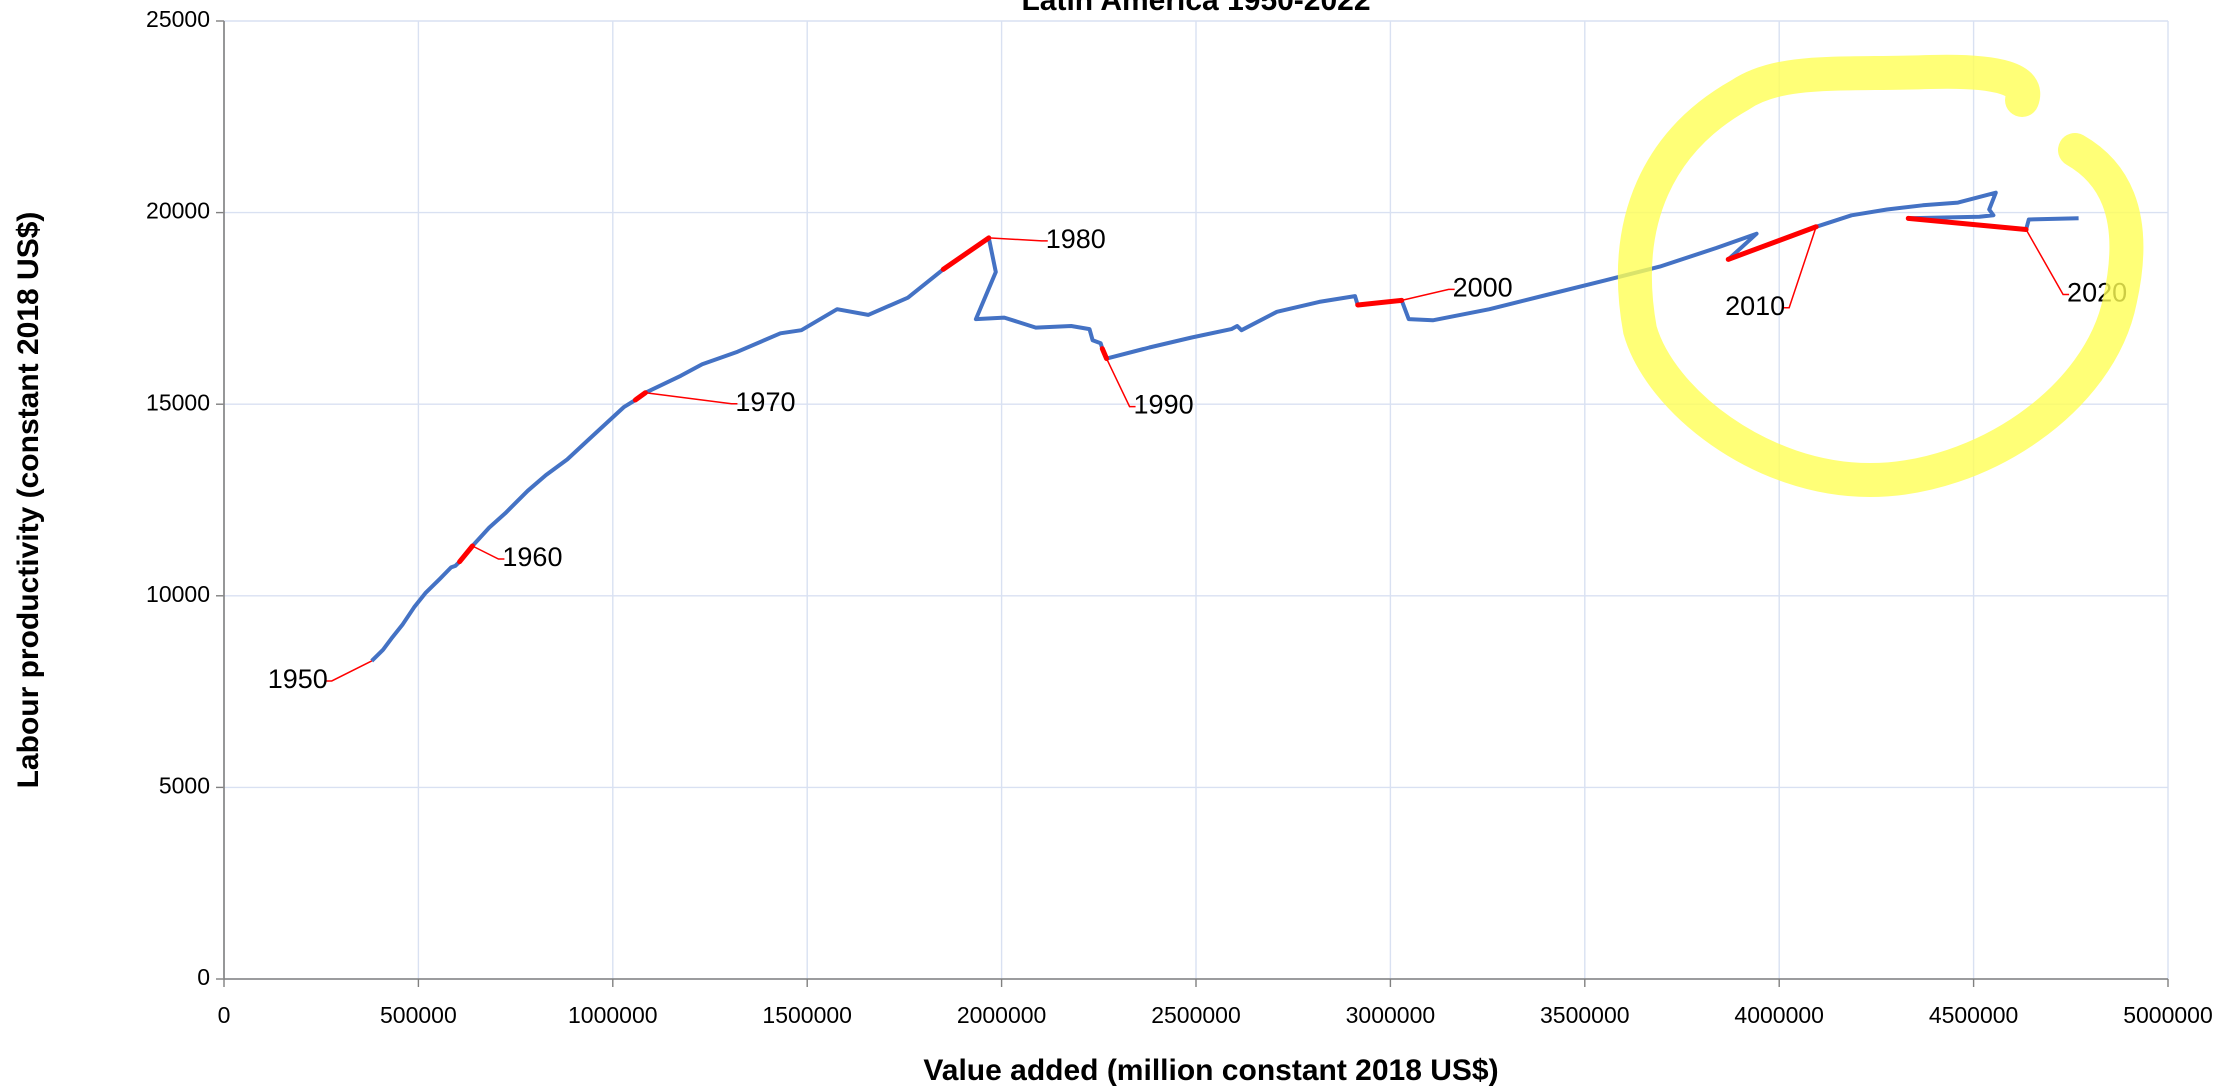 Image resolution: width=2225 pixels, height=1091 pixels. I want to click on x-tick-label: 5000000, so click(2168, 1015).